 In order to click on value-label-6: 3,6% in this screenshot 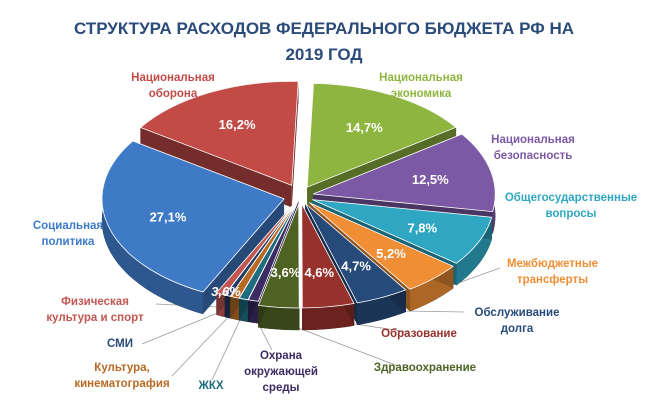, I will do `click(286, 272)`.